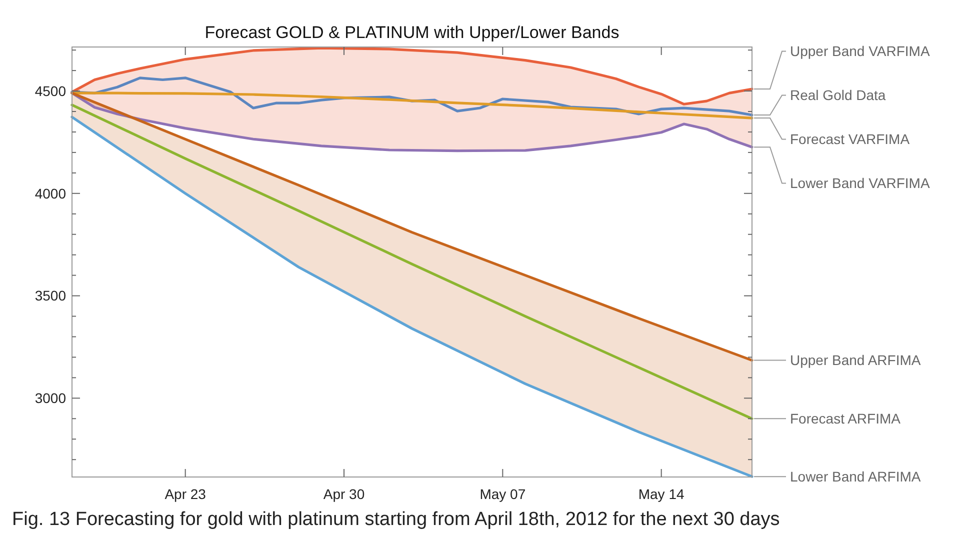 The height and width of the screenshot is (538, 957). Describe the element at coordinates (50, 398) in the screenshot. I see `y-tick-label: 3000` at that location.